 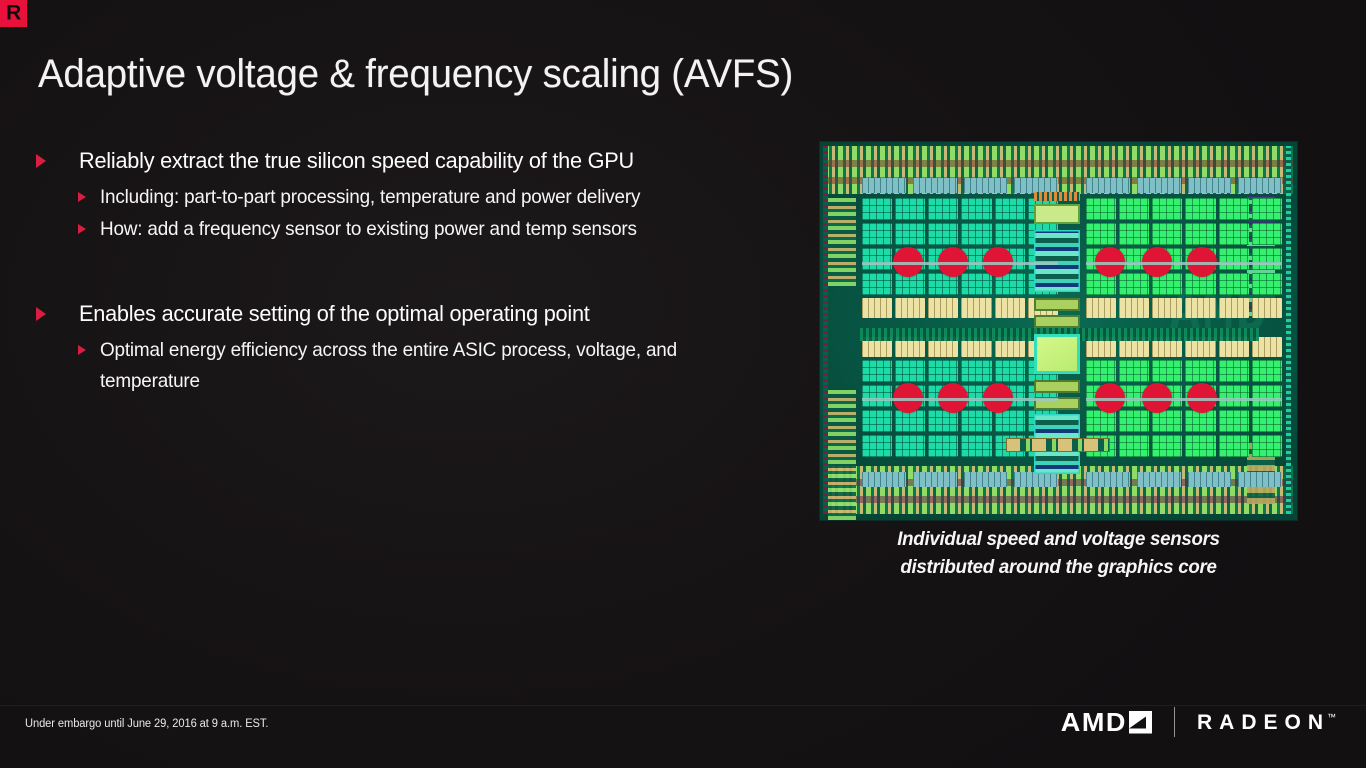 What do you see at coordinates (1174, 722) in the screenshot?
I see `brand-divider` at bounding box center [1174, 722].